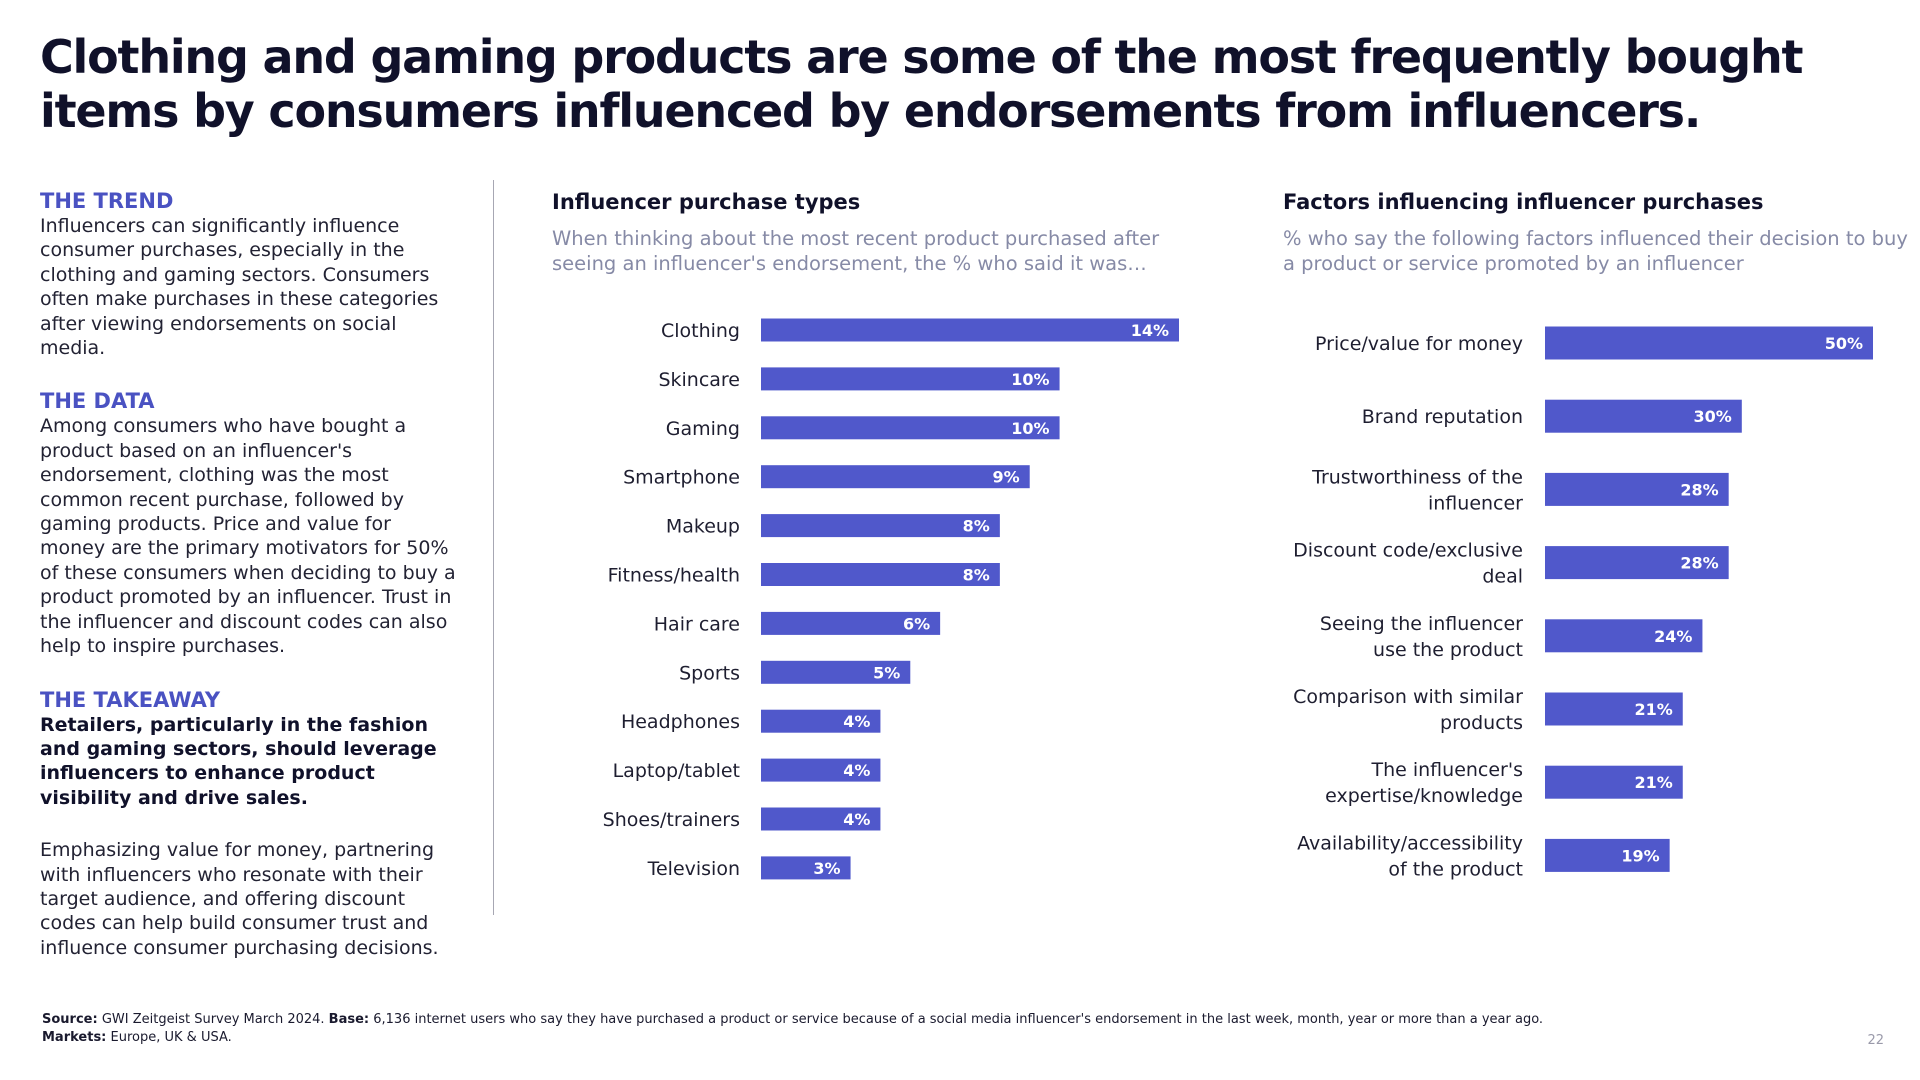  What do you see at coordinates (680, 722) in the screenshot?
I see `category-label: Headphones` at bounding box center [680, 722].